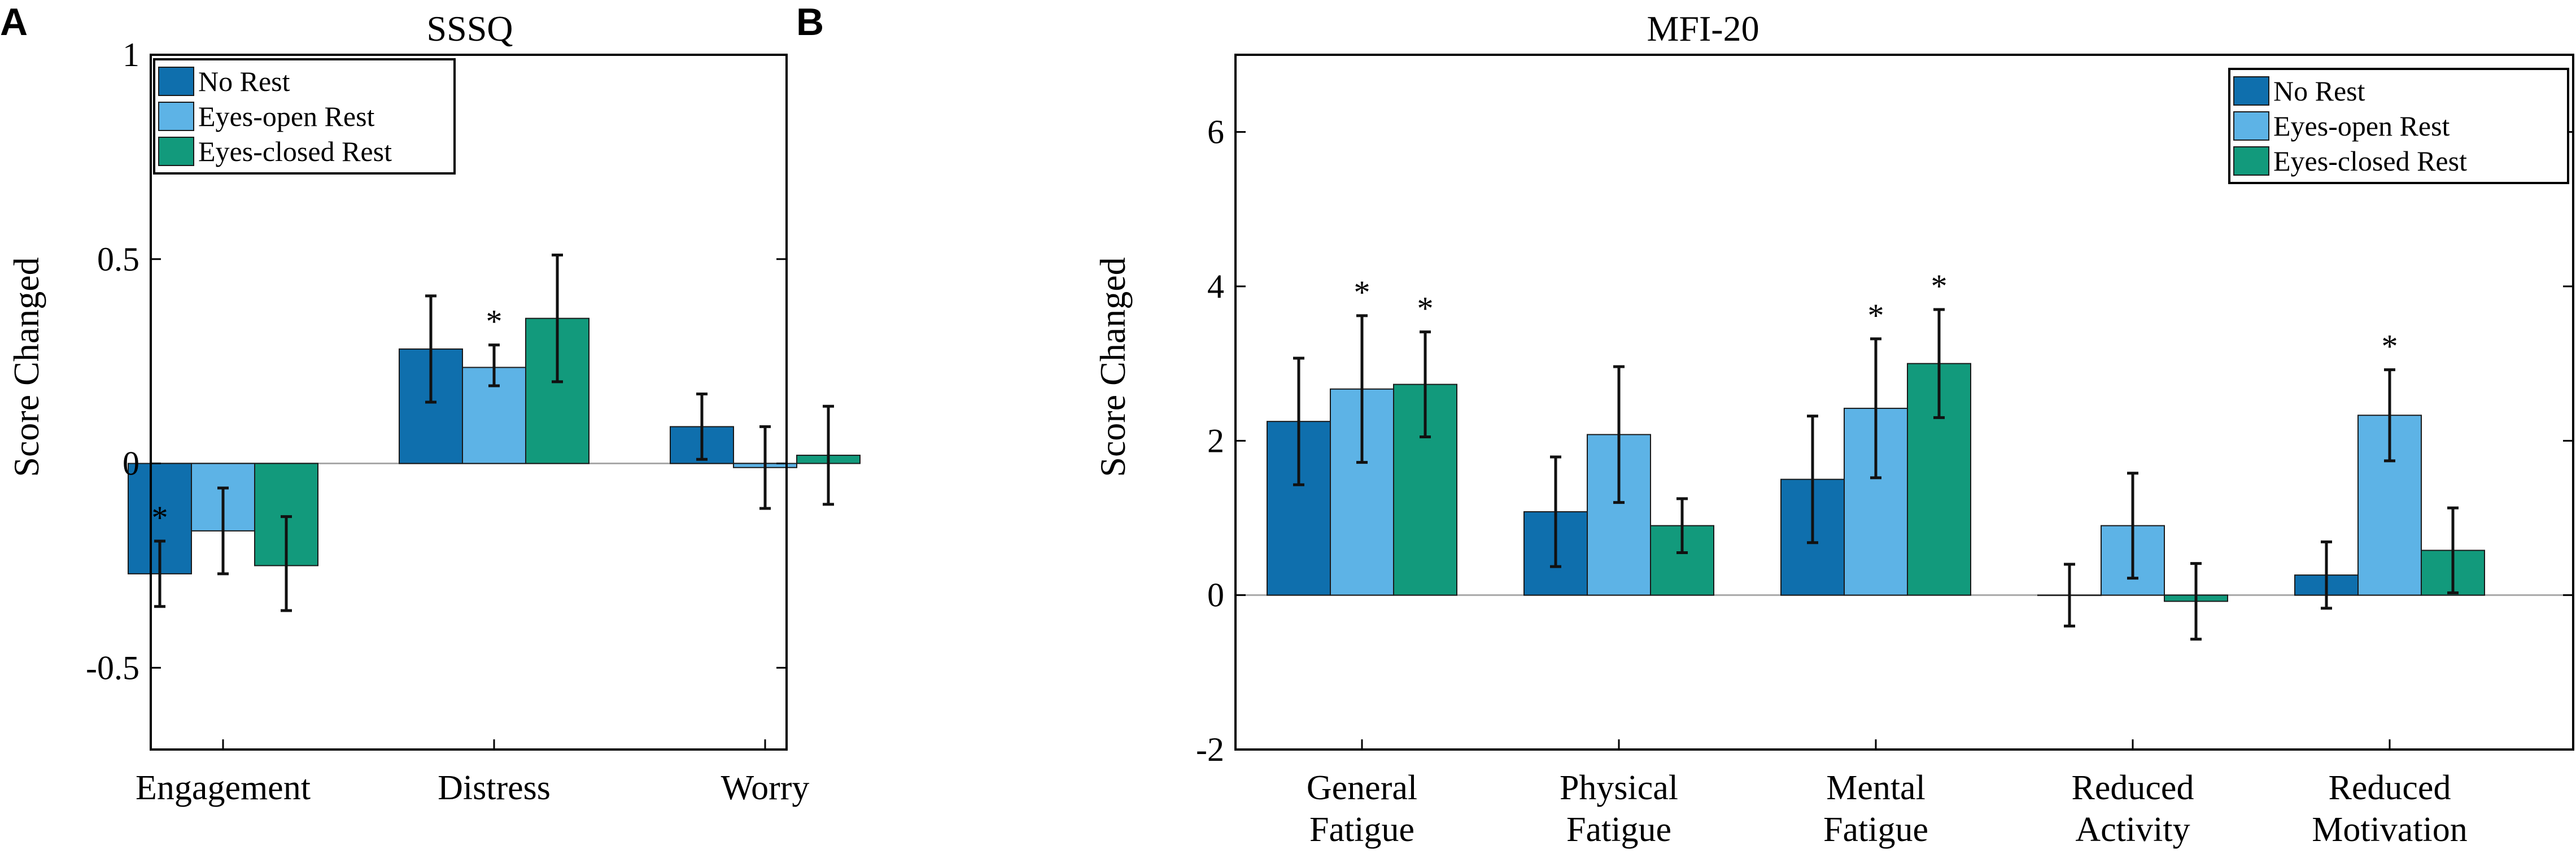 Image resolution: width=2576 pixels, height=867 pixels. What do you see at coordinates (224, 788) in the screenshot?
I see `panel-a-x-tick-label: Engagement` at bounding box center [224, 788].